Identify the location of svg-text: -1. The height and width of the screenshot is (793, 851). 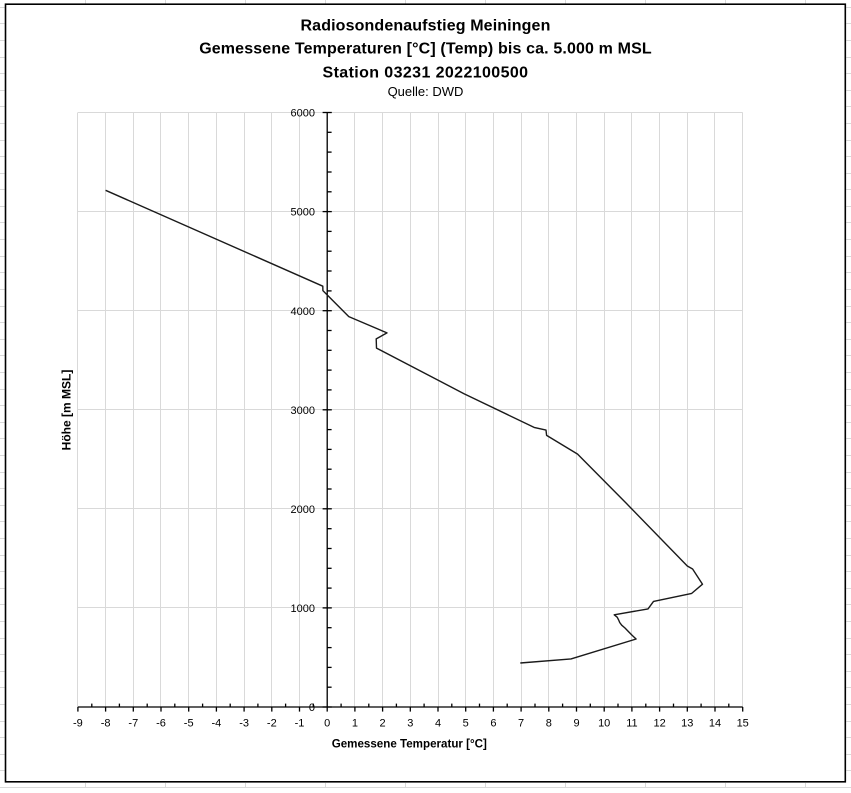
(300, 724).